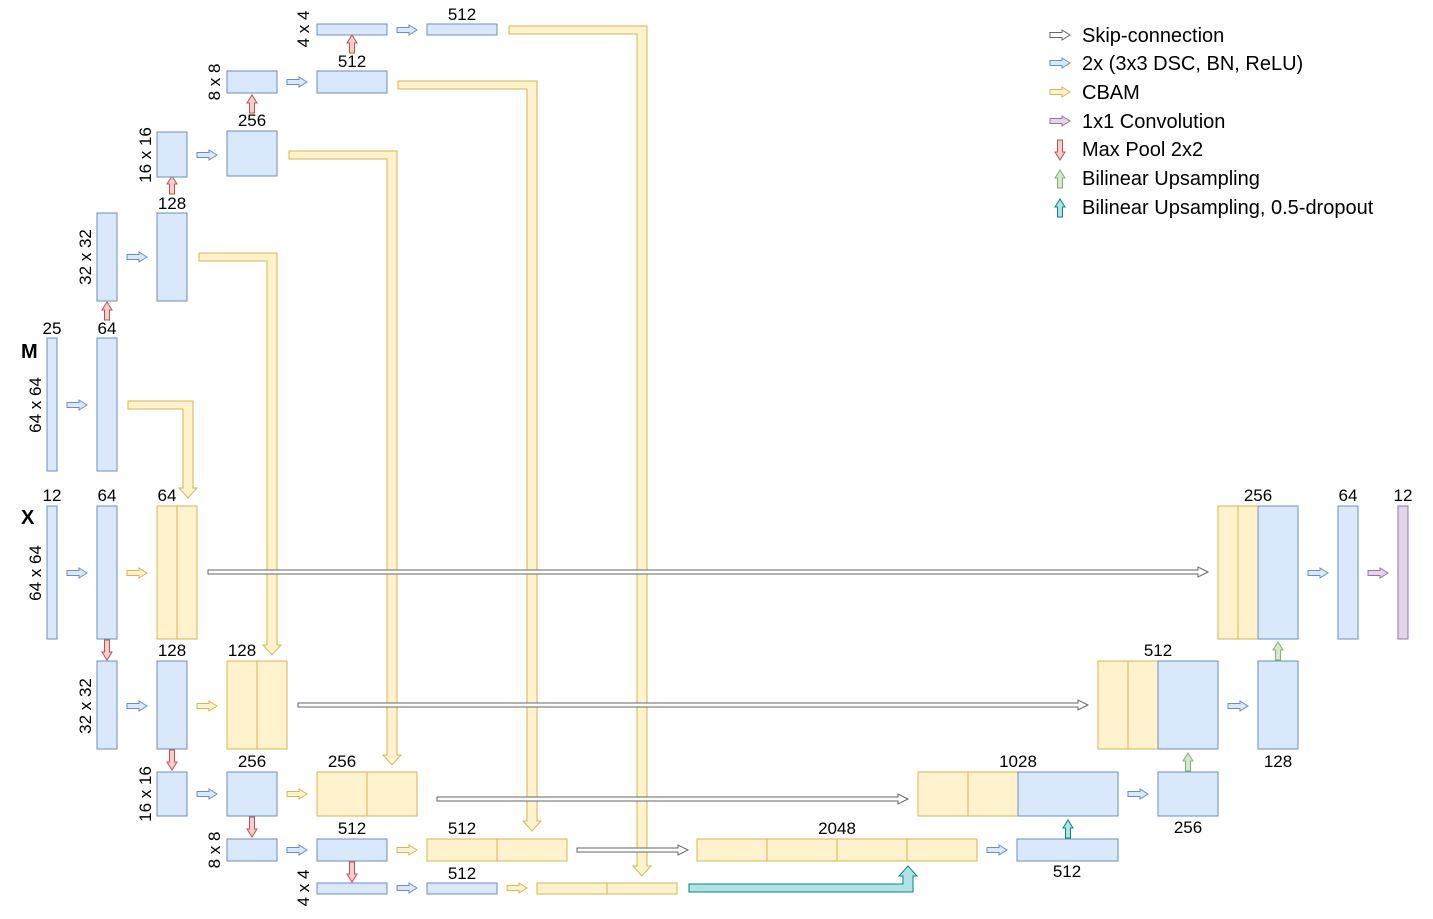 The image size is (1433, 919). What do you see at coordinates (352, 82) in the screenshot?
I see `feature-map-m-512a` at bounding box center [352, 82].